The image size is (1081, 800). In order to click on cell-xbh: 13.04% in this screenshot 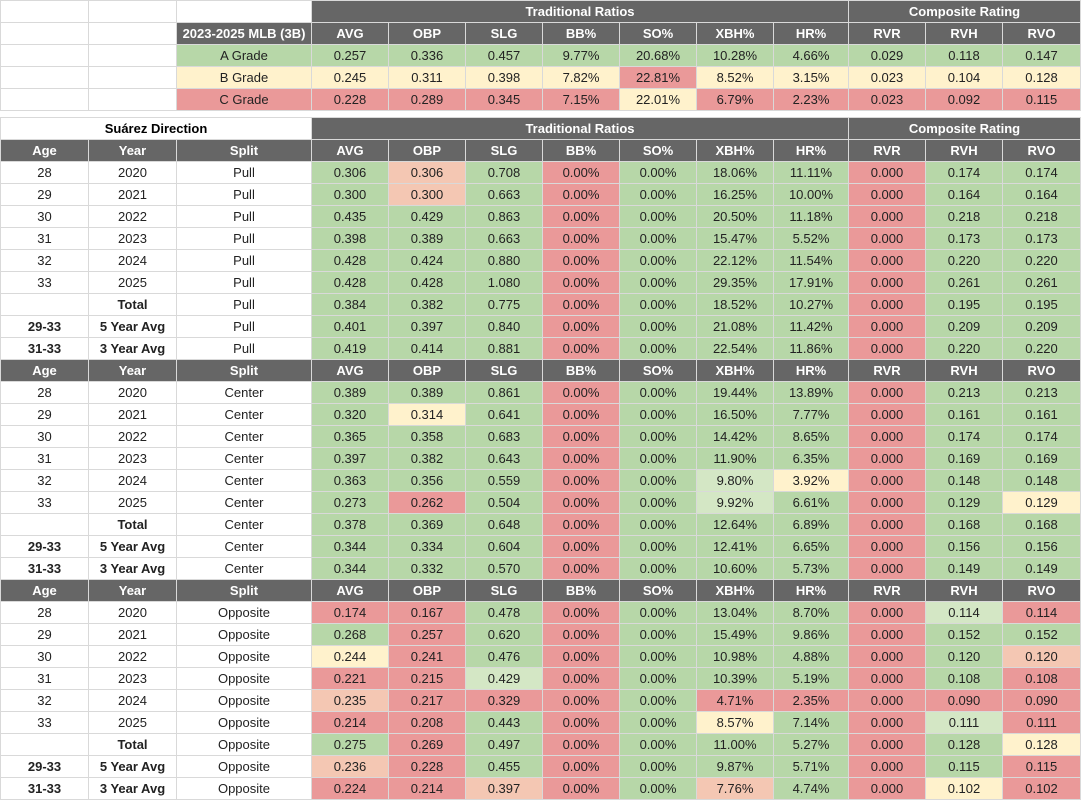, I will do `click(735, 612)`.